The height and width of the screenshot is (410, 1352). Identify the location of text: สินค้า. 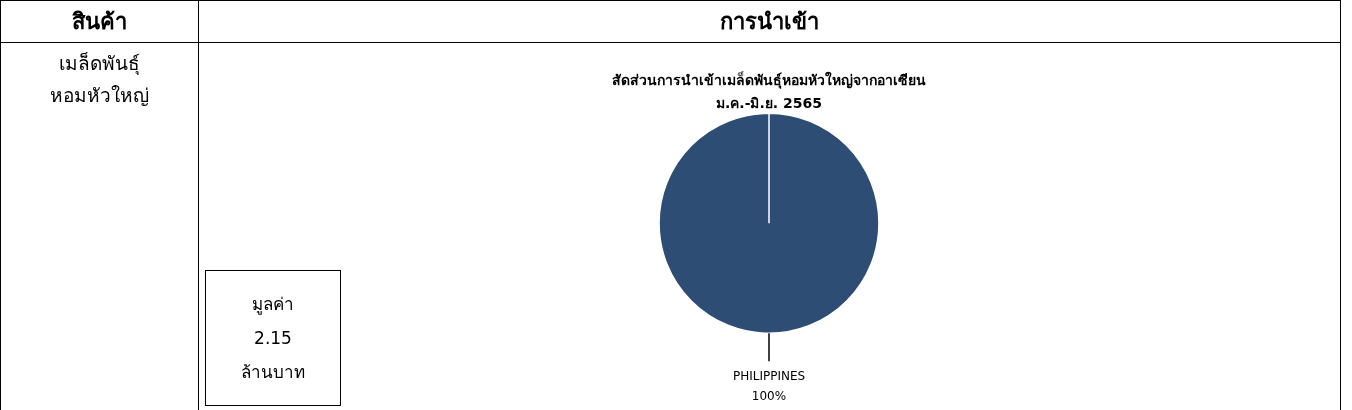
(99, 21).